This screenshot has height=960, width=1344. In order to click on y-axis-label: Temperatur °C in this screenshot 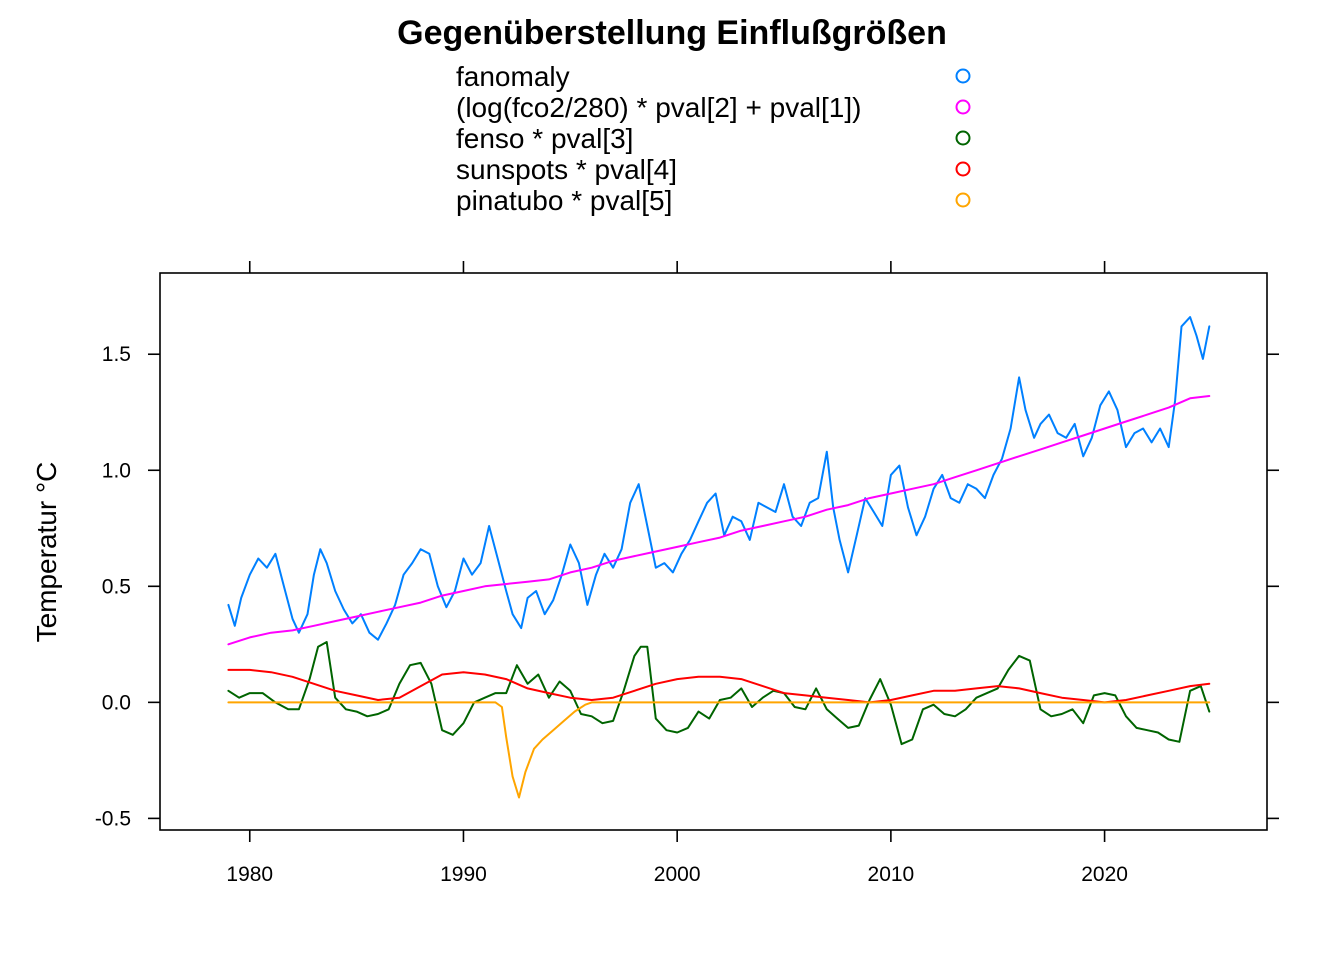, I will do `click(46, 552)`.